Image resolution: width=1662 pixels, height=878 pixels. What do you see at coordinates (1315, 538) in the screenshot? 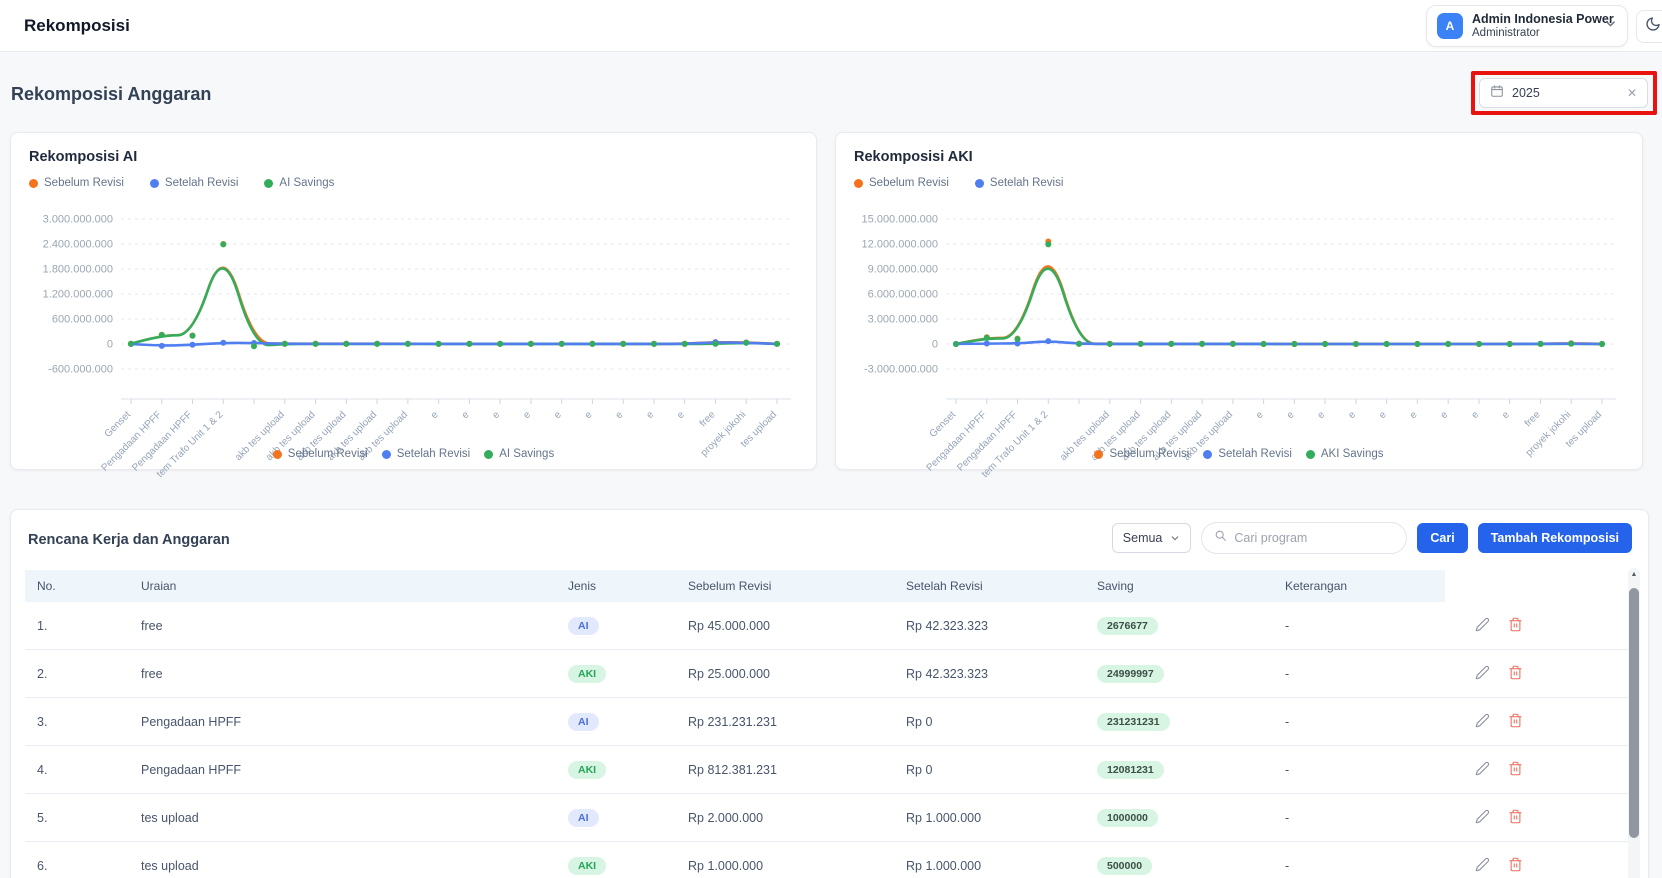
I see `search-input` at bounding box center [1315, 538].